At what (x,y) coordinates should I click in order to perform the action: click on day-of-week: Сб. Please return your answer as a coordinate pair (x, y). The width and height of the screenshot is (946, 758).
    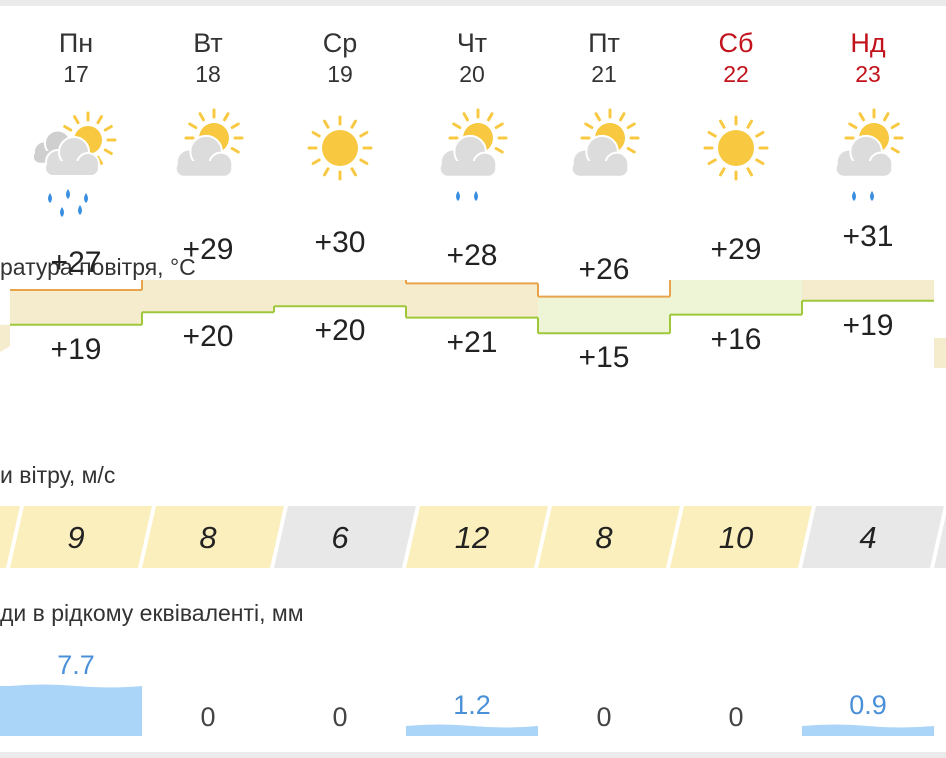
    Looking at the image, I should click on (736, 43).